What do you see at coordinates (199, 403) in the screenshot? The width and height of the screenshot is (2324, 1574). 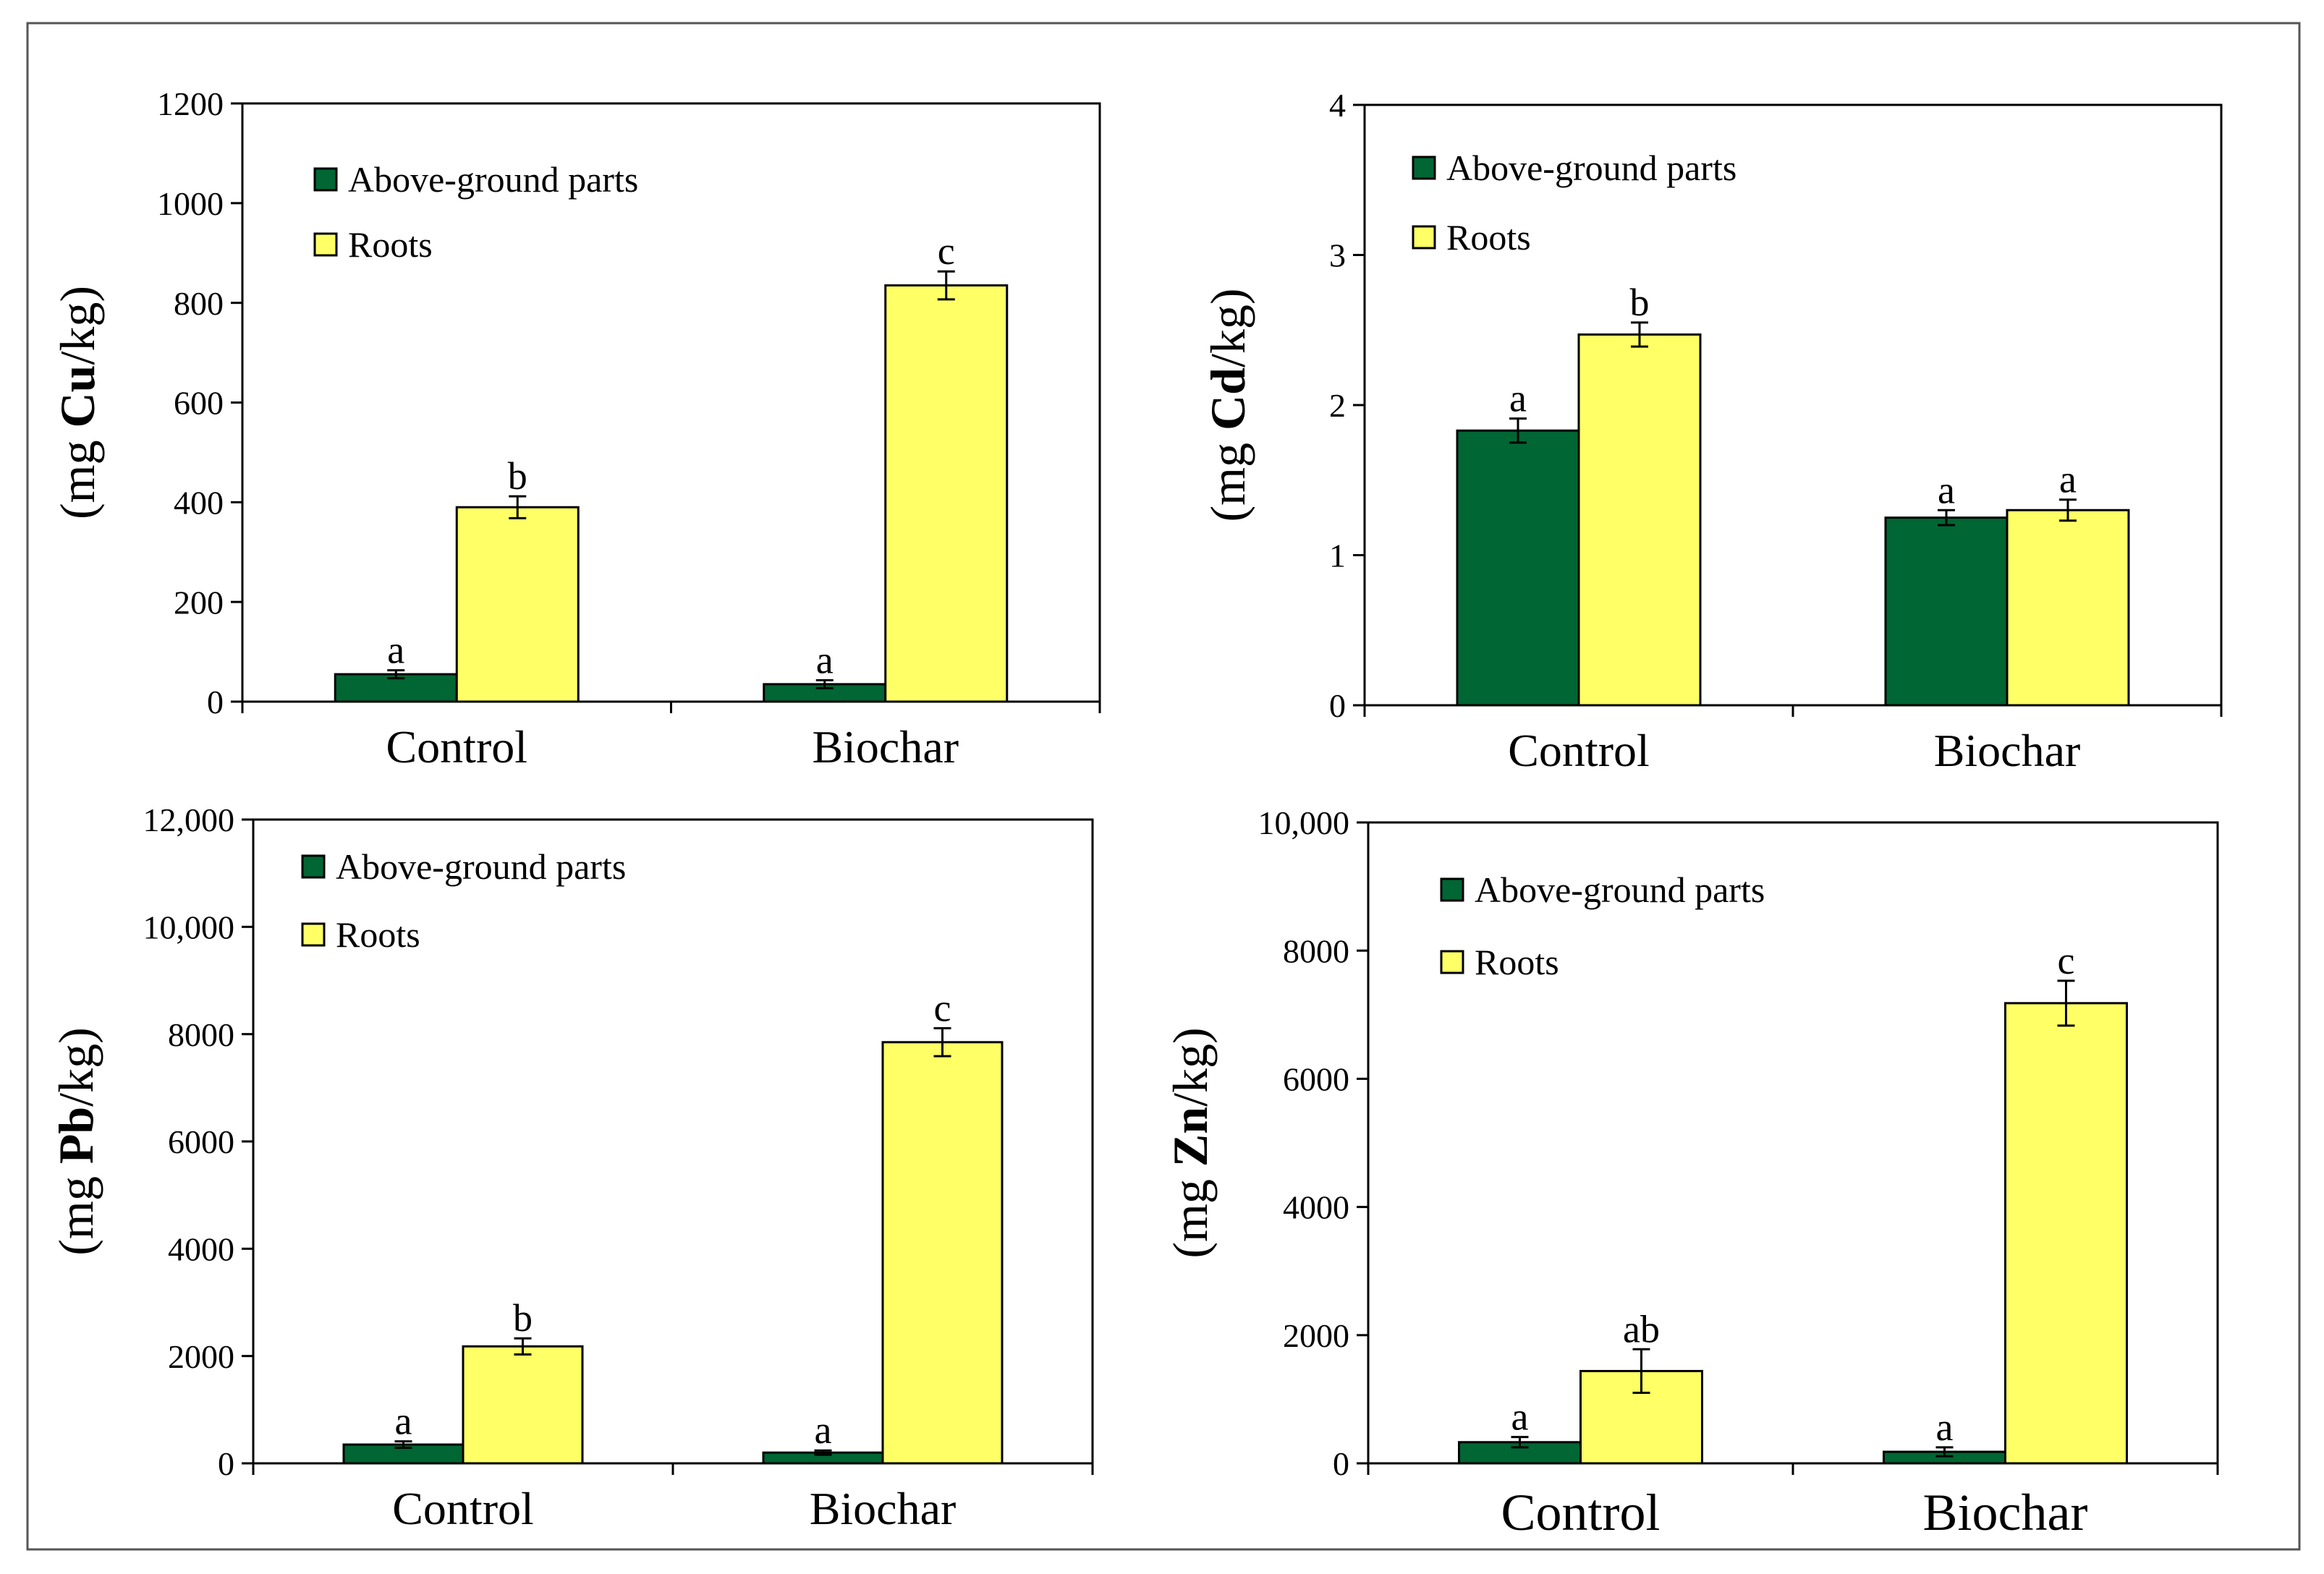 I see `y-tick-label: 600` at bounding box center [199, 403].